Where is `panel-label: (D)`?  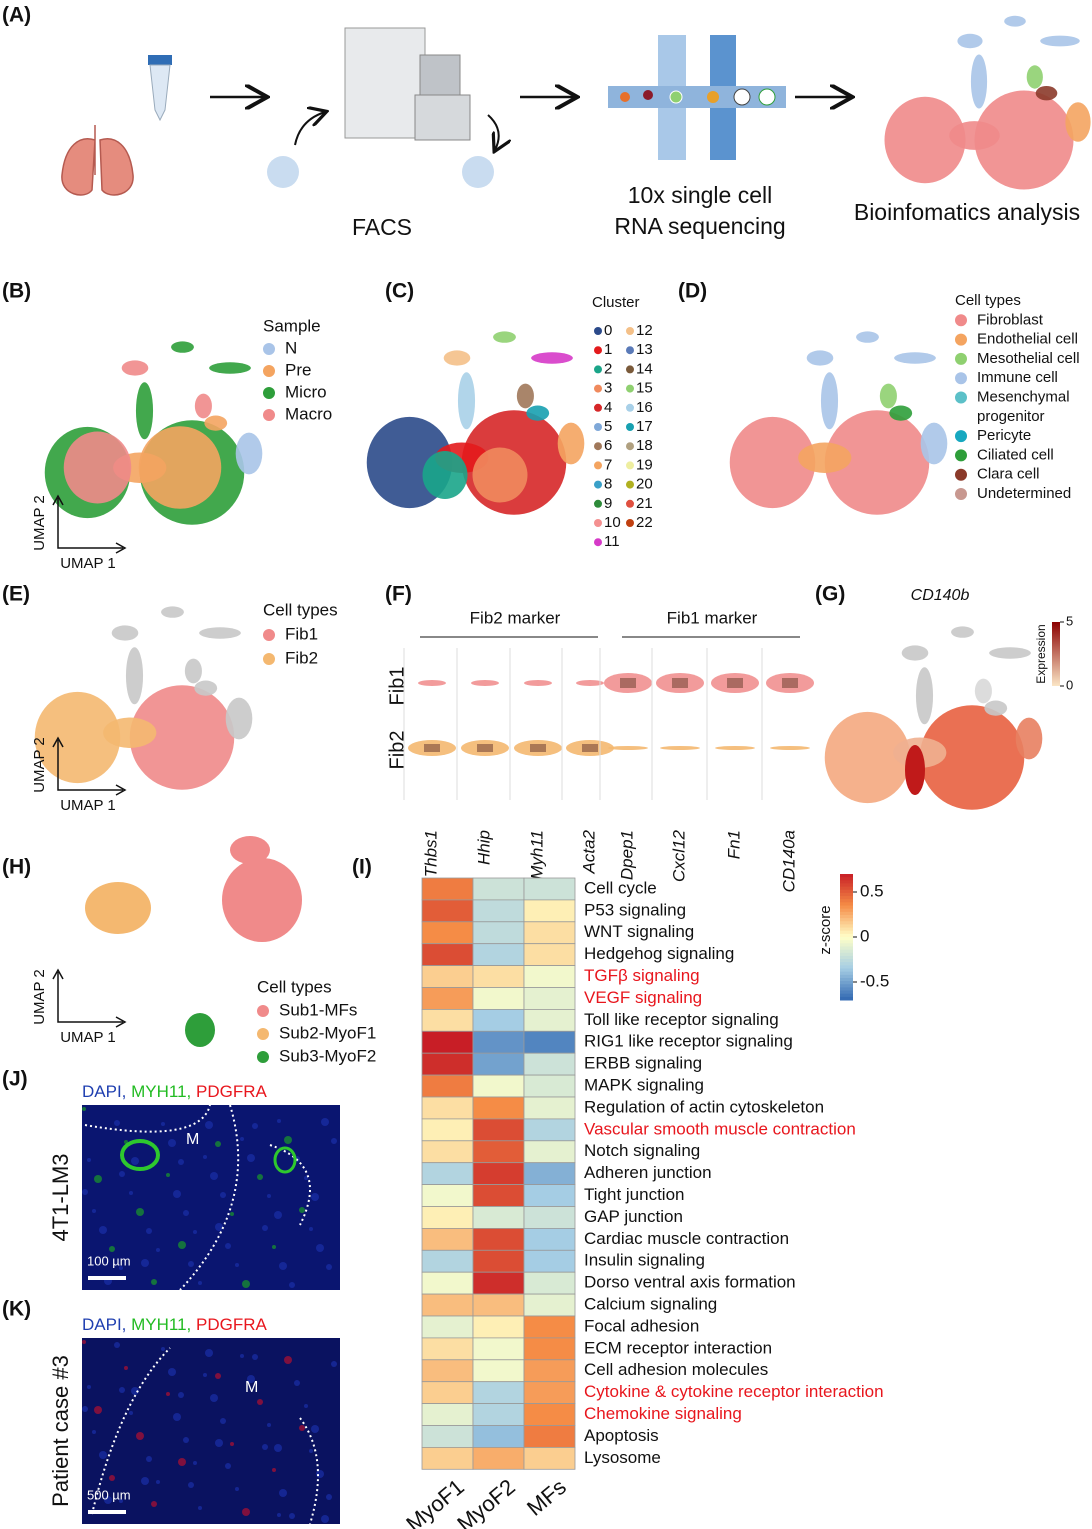 panel-label: (D) is located at coordinates (692, 291).